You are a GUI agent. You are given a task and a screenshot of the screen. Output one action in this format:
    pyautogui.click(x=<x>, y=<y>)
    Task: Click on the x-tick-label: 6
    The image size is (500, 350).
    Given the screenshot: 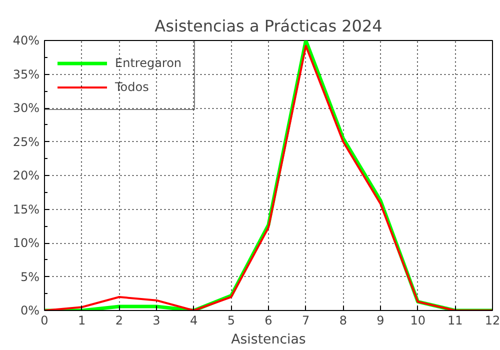 What is the action you would take?
    pyautogui.click(x=268, y=321)
    